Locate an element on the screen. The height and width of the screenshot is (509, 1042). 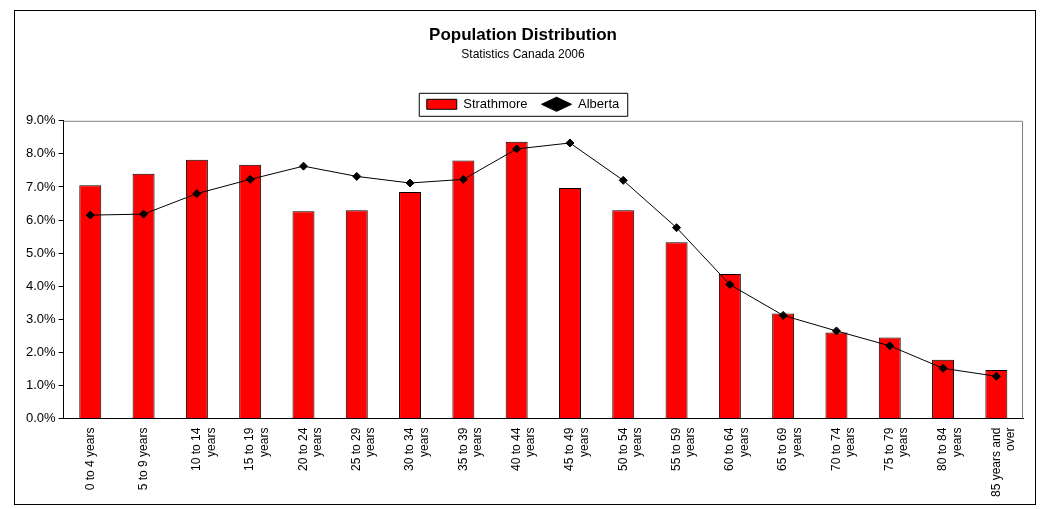
y-tick-label: 1.0% is located at coordinates (41, 385).